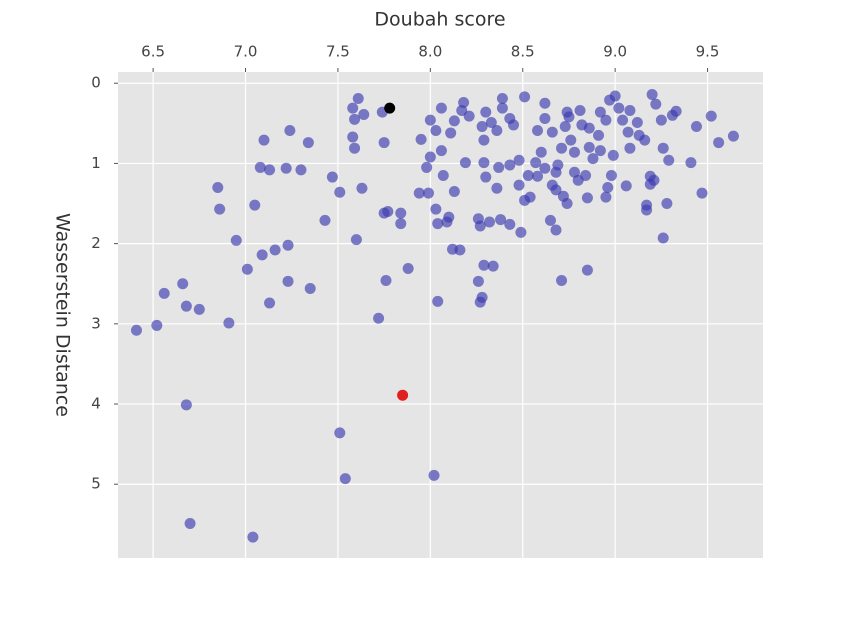  Describe the element at coordinates (96, 404) in the screenshot. I see `y-tick-label: 4` at that location.